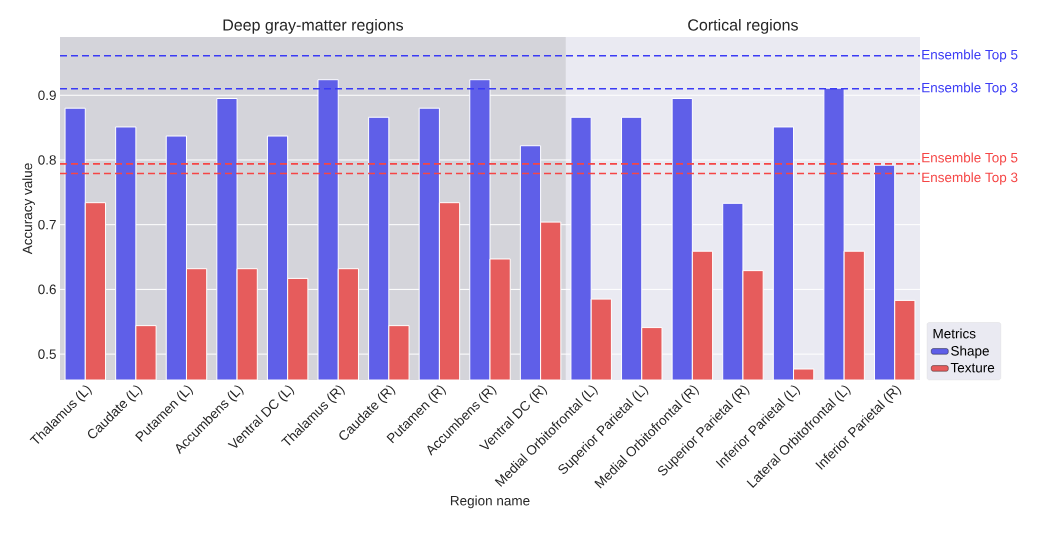  Describe the element at coordinates (47, 224) in the screenshot. I see `y-tick-label: 0.7` at that location.